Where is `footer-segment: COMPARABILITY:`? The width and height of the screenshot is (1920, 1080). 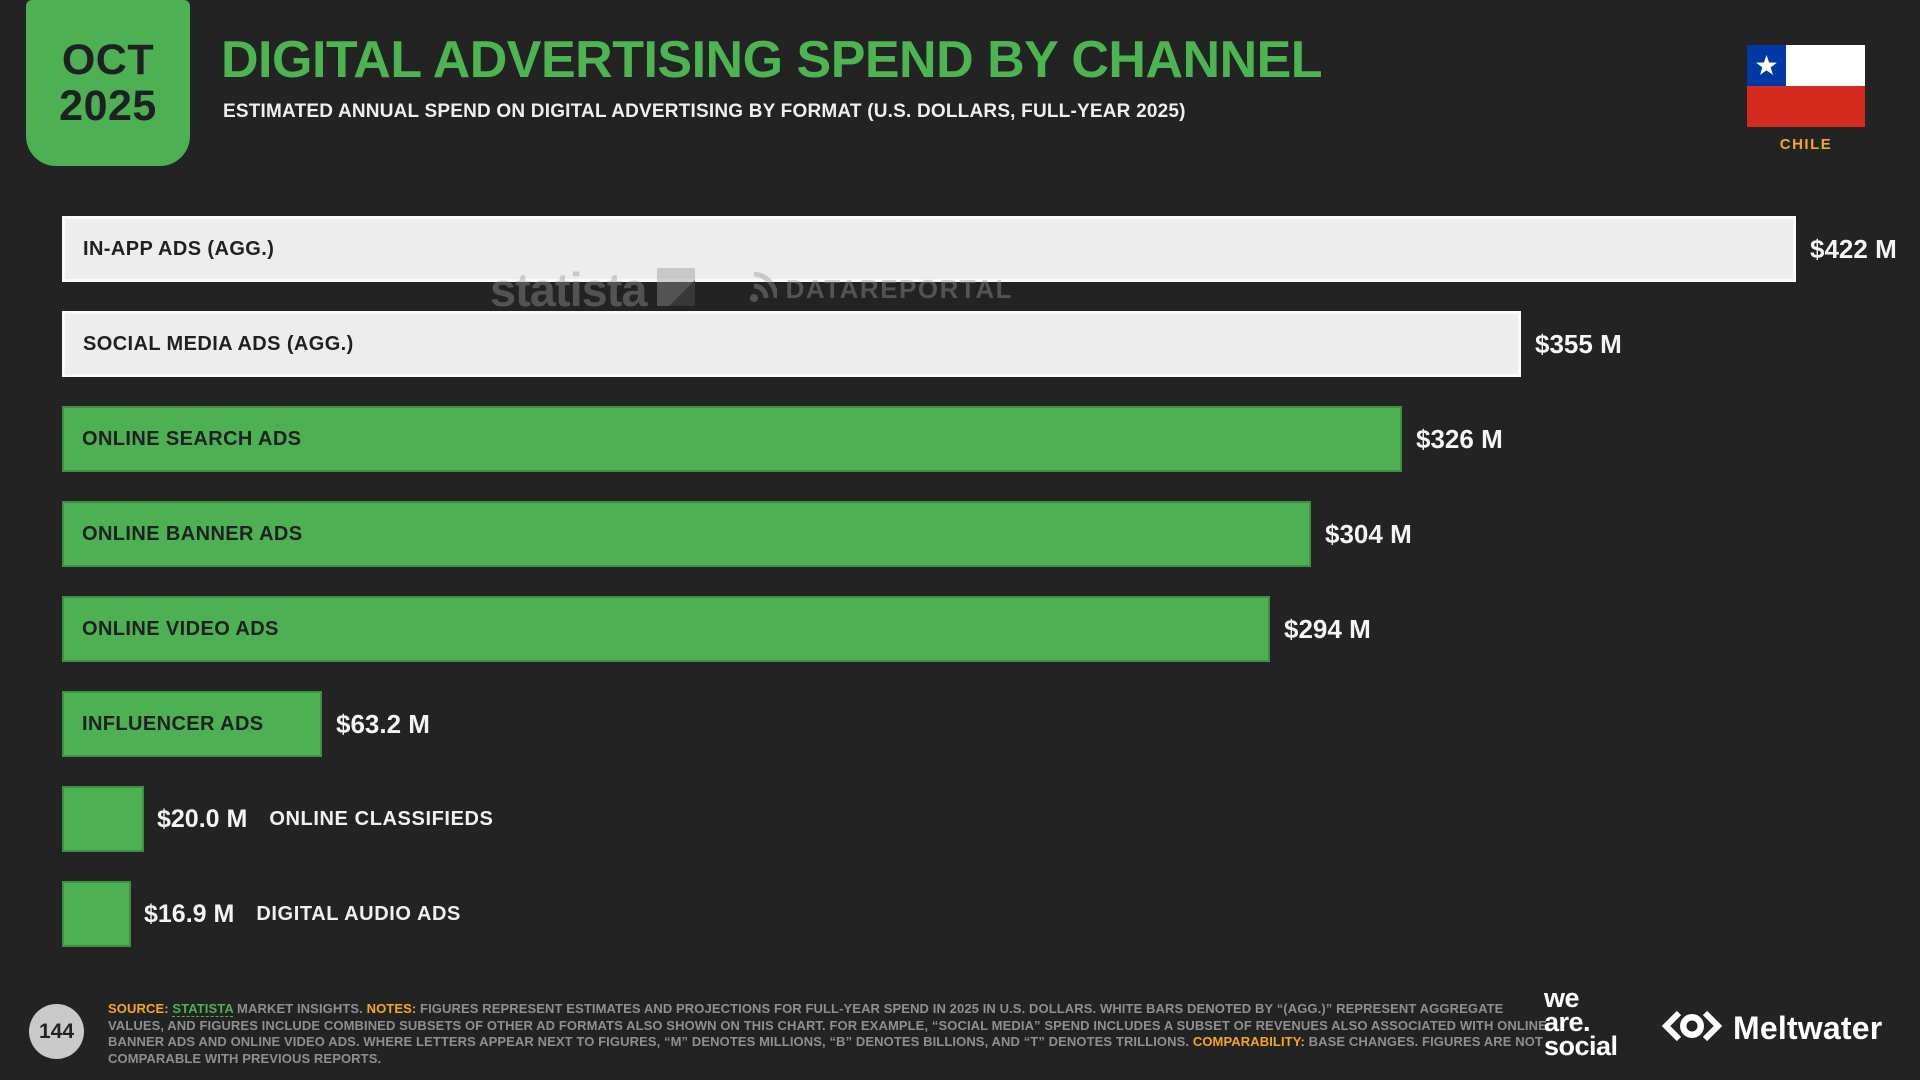
footer-segment: COMPARABILITY: is located at coordinates (1250, 1041).